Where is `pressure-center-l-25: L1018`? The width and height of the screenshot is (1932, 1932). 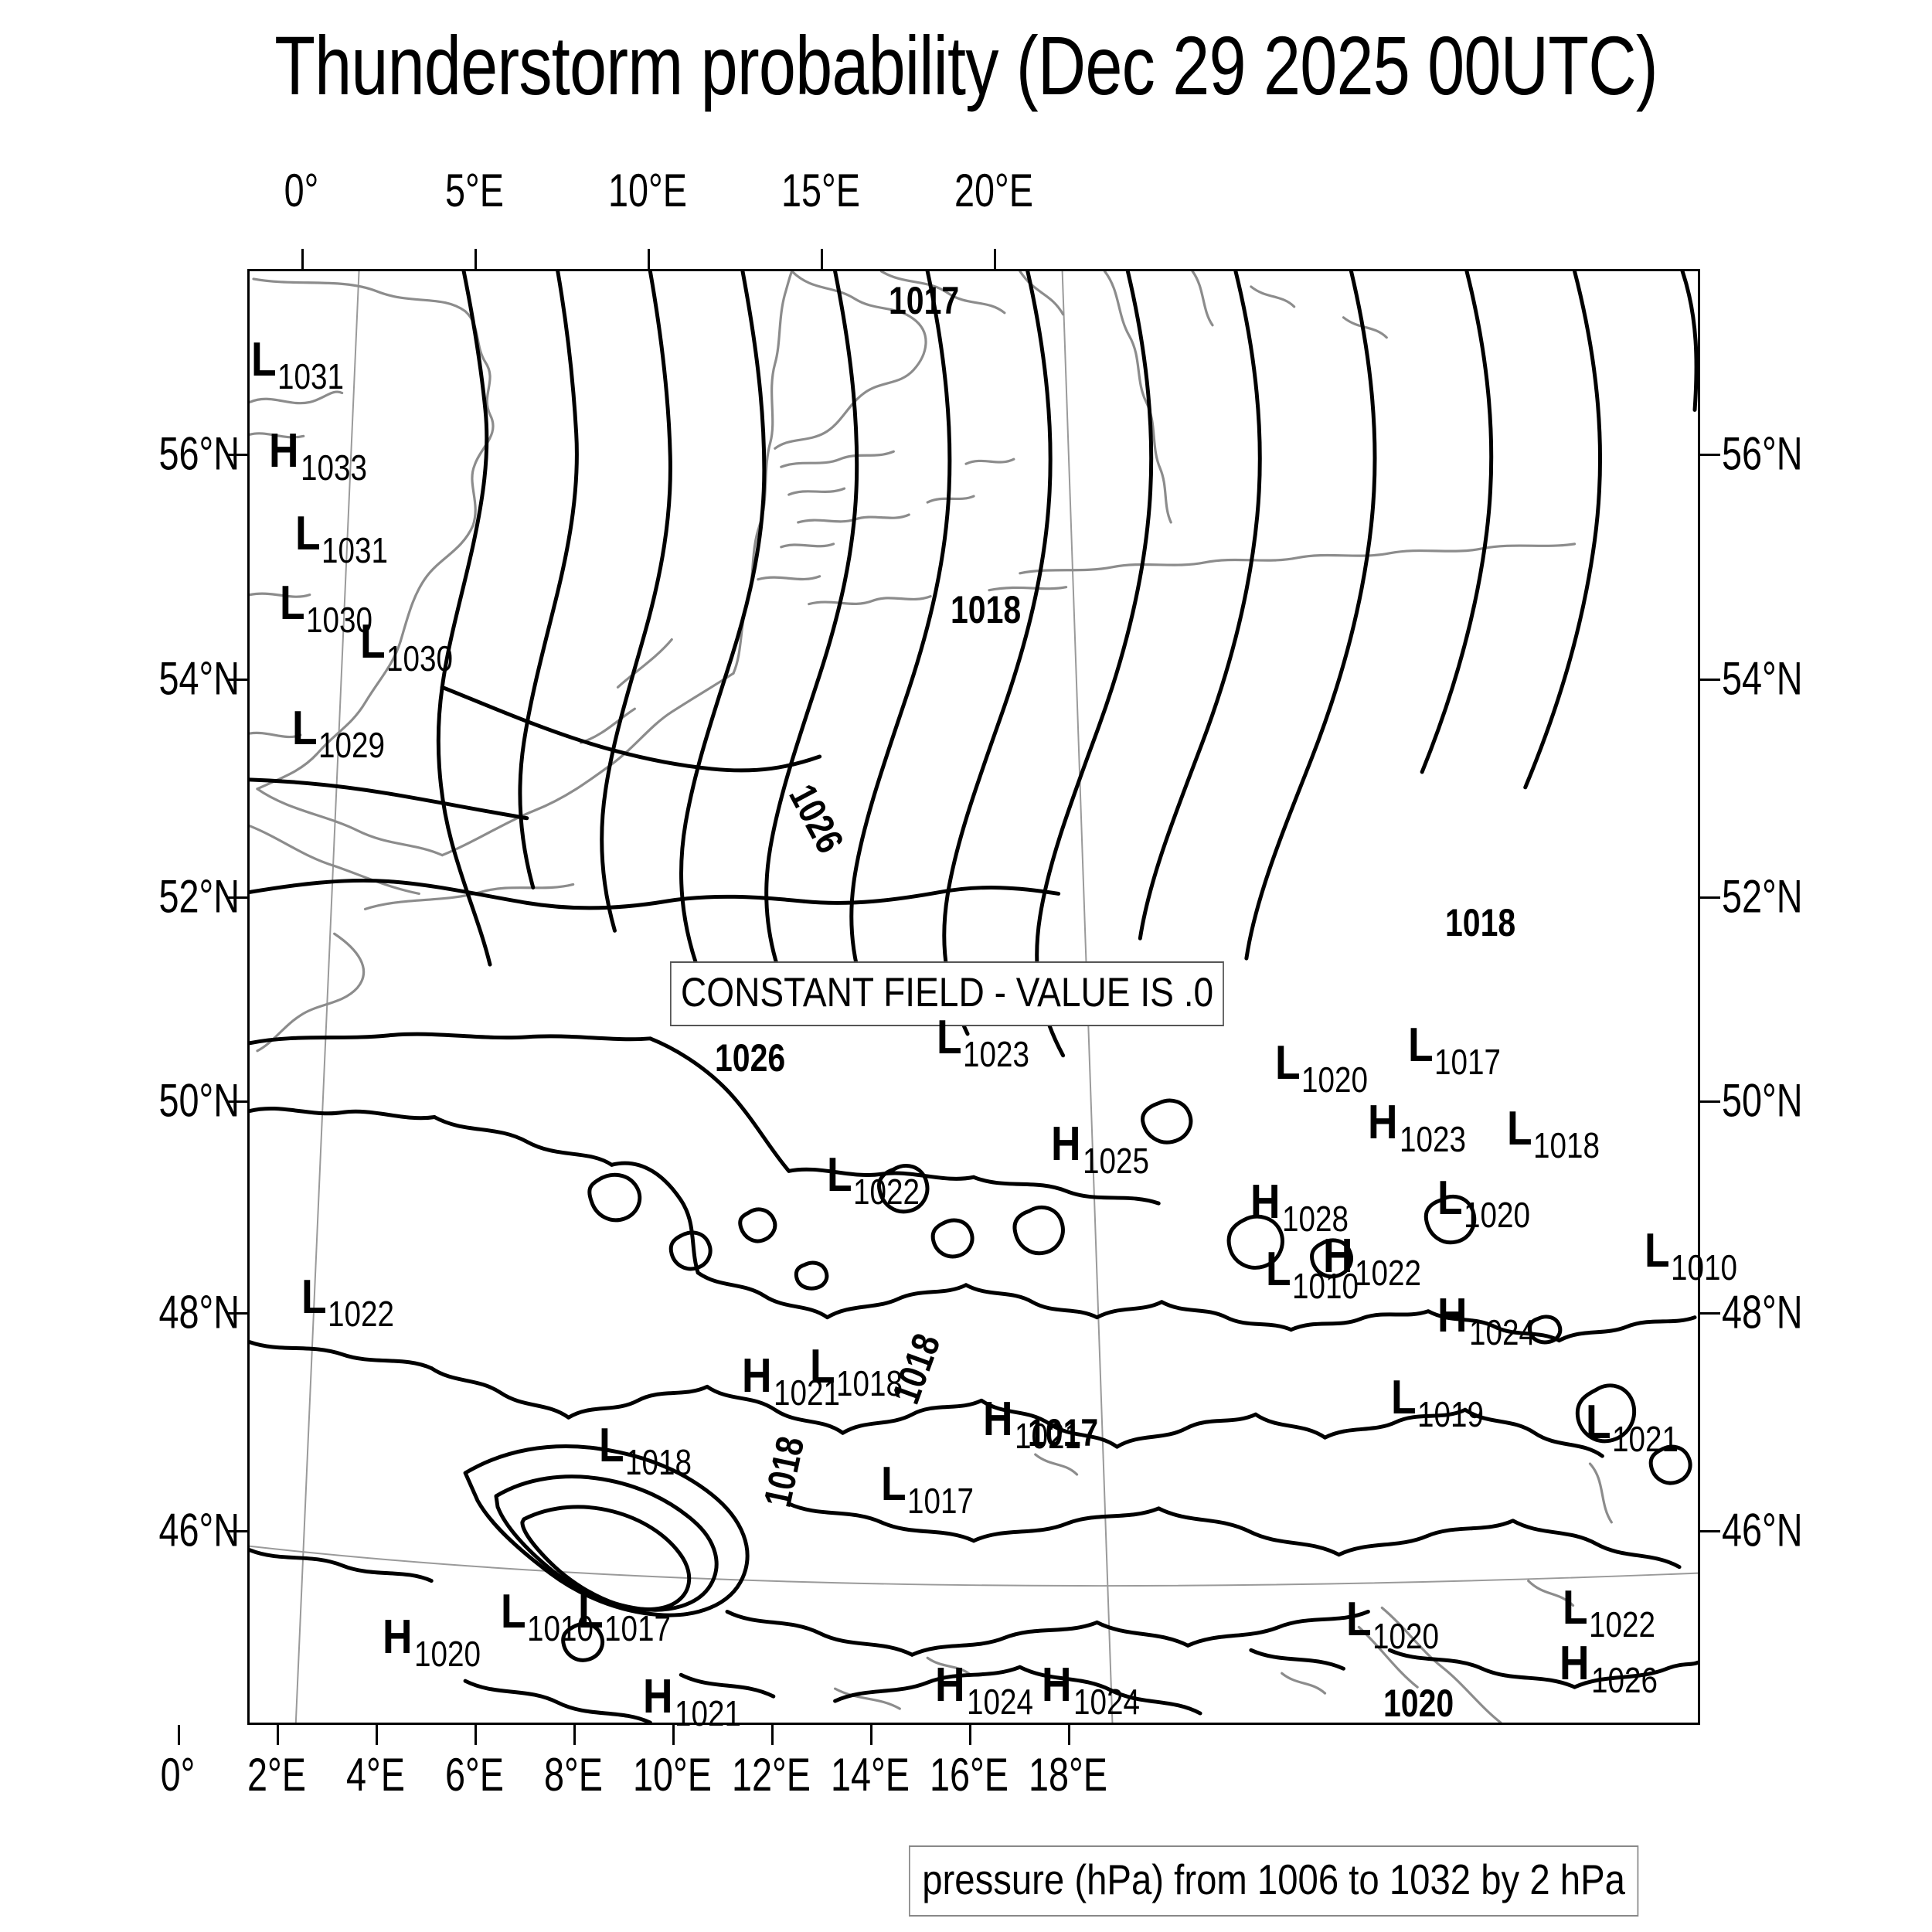
pressure-center-l-25: L1018 is located at coordinates (653, 1452).